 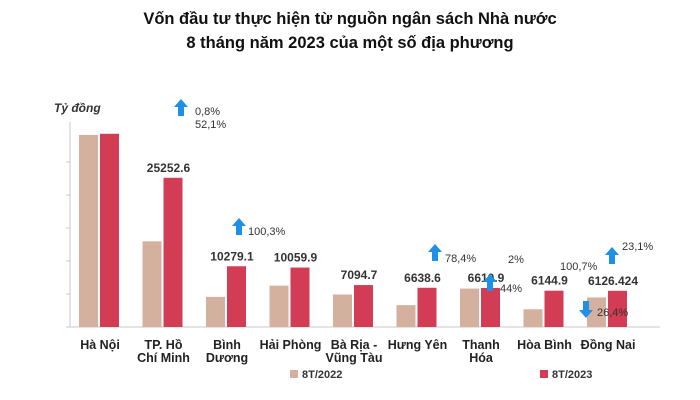 What do you see at coordinates (232, 256) in the screenshot?
I see `data-label: 10279.1` at bounding box center [232, 256].